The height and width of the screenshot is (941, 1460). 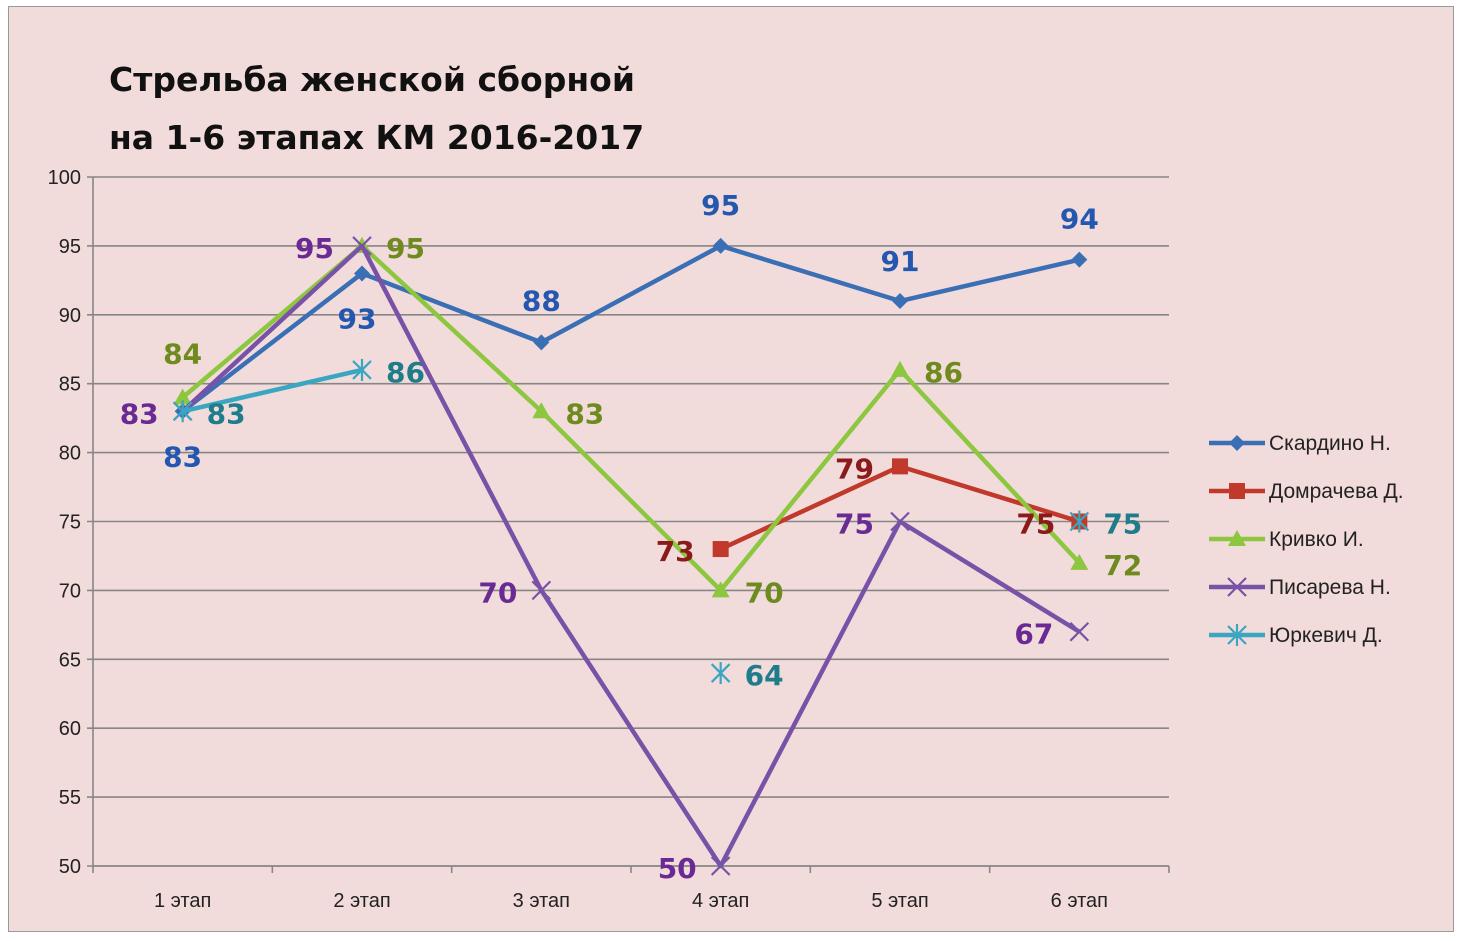 I want to click on x-tick-label: 5 этап, so click(x=899, y=901).